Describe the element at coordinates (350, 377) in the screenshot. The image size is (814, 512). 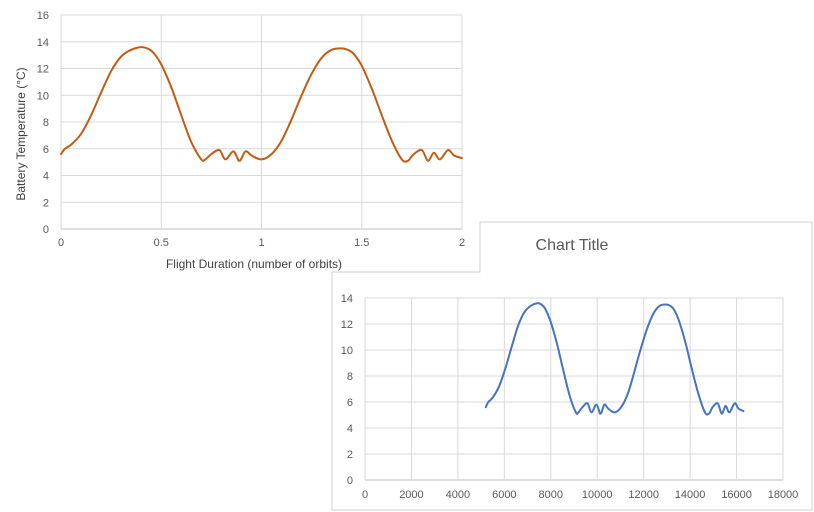
I see `chart2-y-tick-label: 8` at that location.